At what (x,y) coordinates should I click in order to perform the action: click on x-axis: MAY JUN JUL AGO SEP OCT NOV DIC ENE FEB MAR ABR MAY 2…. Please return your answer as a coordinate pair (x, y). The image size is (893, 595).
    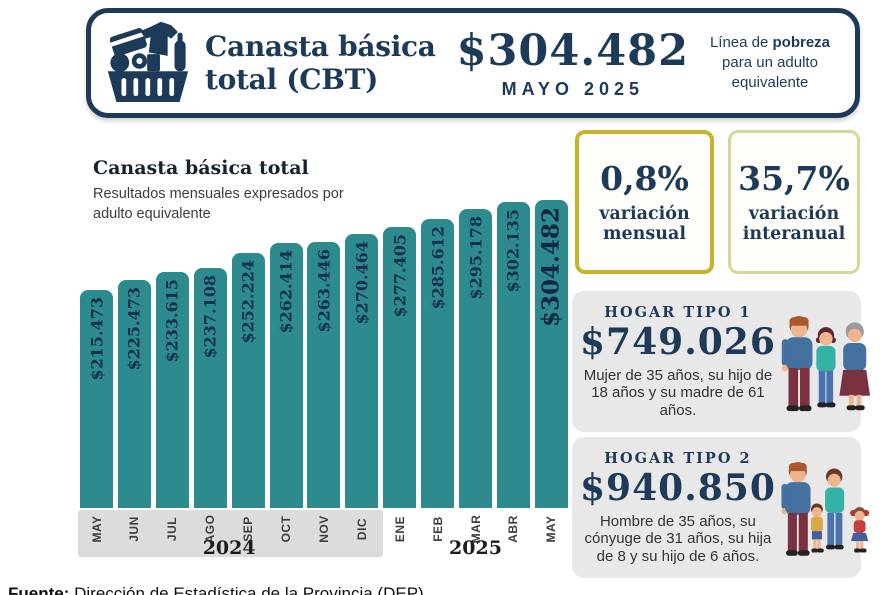
    Looking at the image, I should click on (330, 535).